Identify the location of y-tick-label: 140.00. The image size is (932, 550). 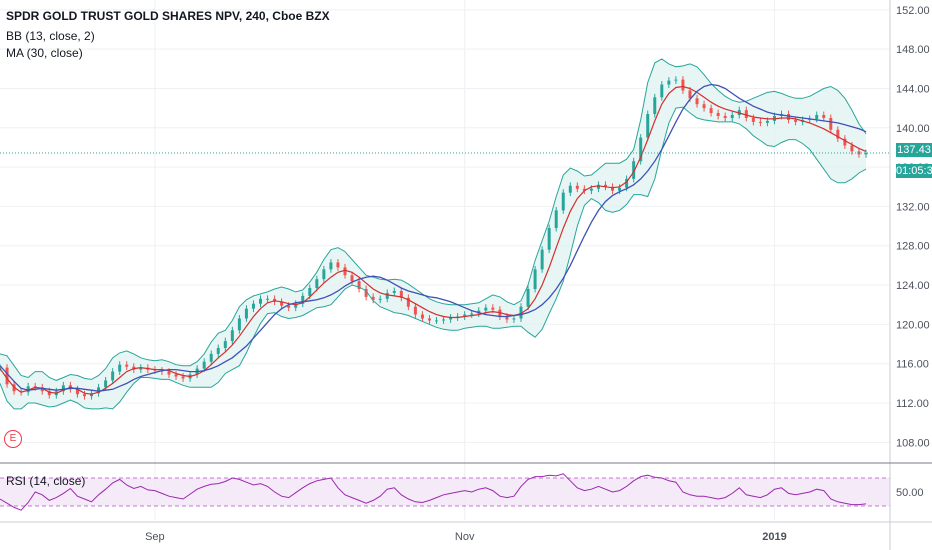
(913, 129).